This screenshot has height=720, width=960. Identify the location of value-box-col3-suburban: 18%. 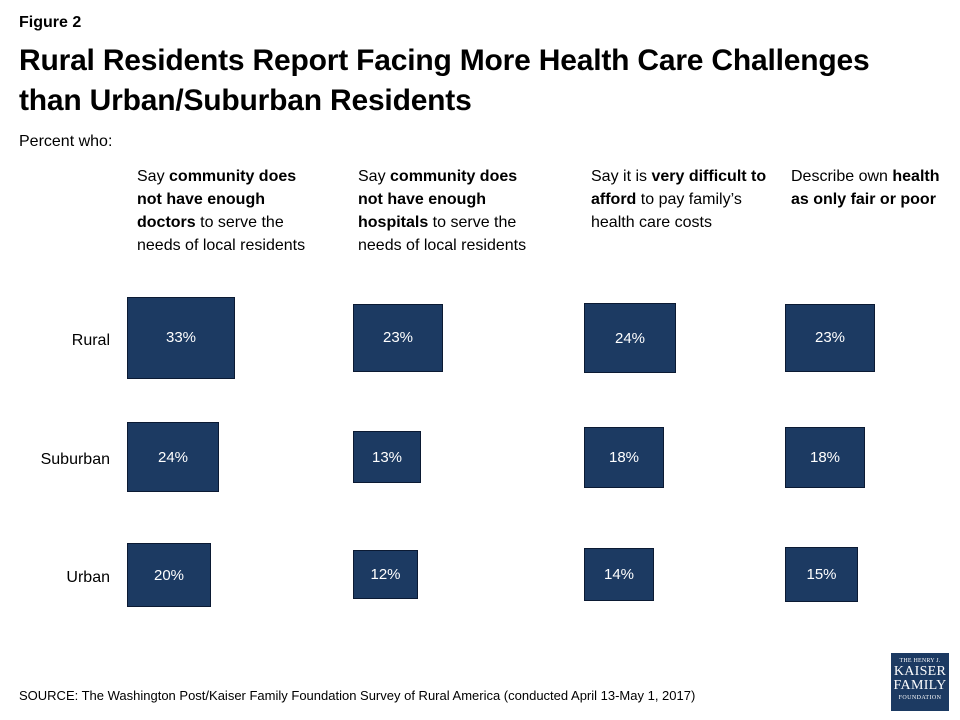
(624, 457).